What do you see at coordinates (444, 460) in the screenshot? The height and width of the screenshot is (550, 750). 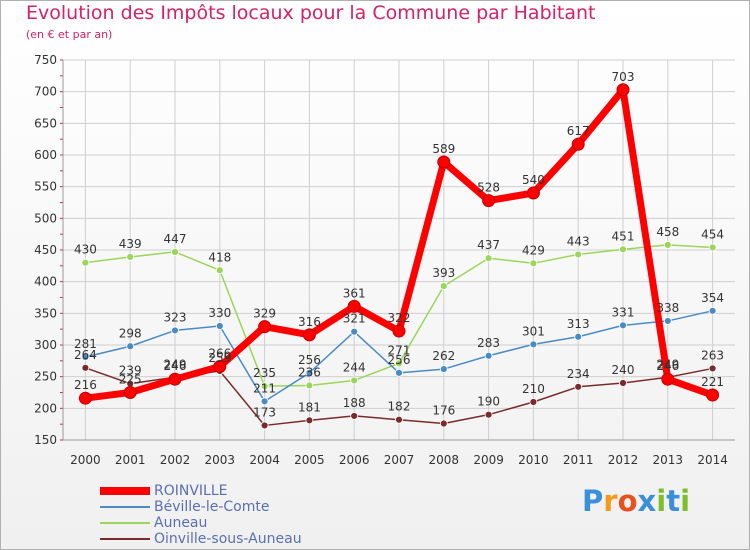 I see `x-tick-label: 2008` at bounding box center [444, 460].